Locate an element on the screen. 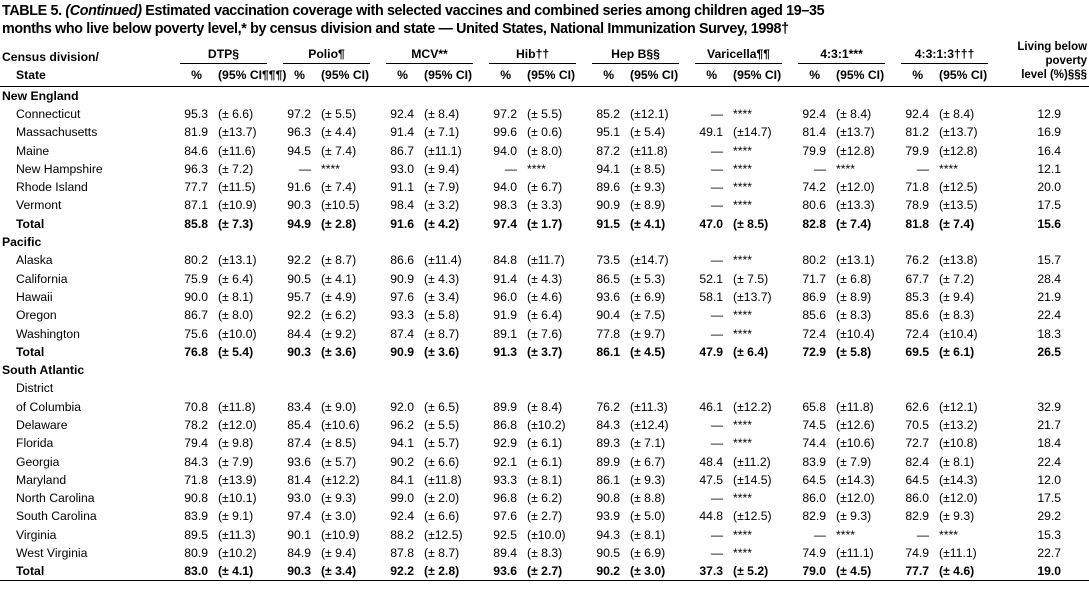 This screenshot has height=608, width=1089. percent-cell: 82.9 is located at coordinates (814, 516).